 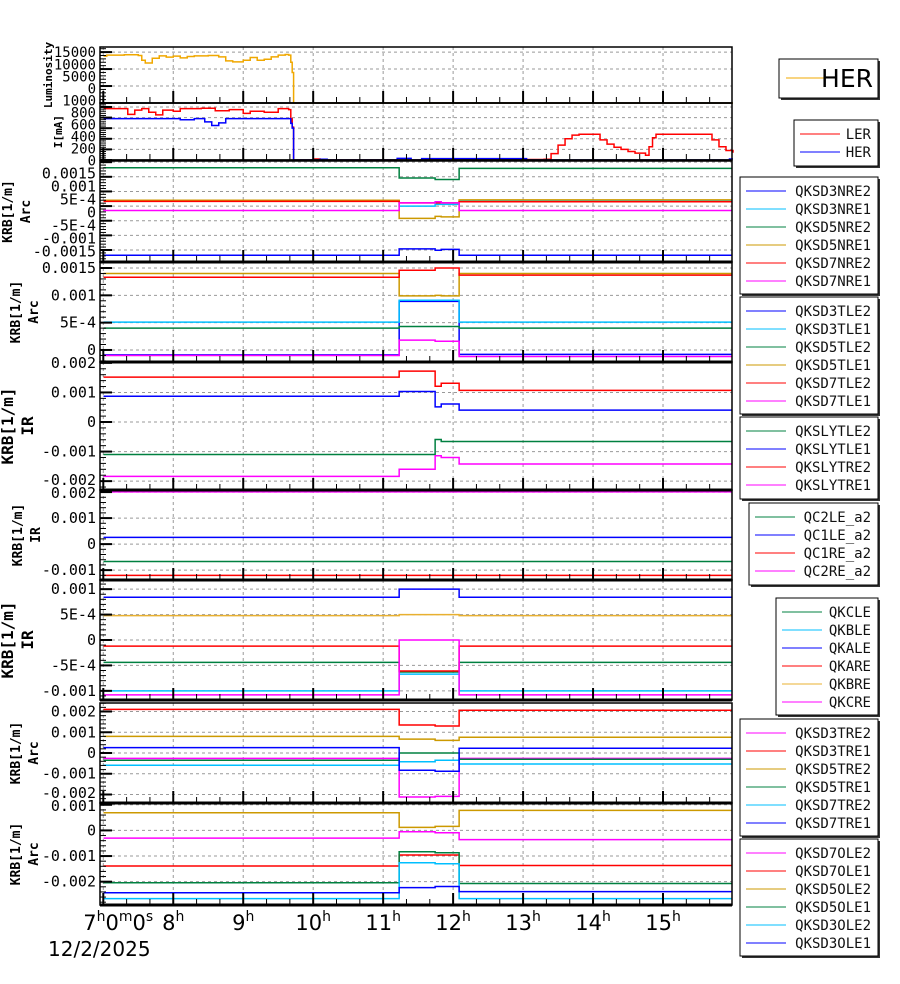 I want to click on legend-borders, so click(x=809, y=507).